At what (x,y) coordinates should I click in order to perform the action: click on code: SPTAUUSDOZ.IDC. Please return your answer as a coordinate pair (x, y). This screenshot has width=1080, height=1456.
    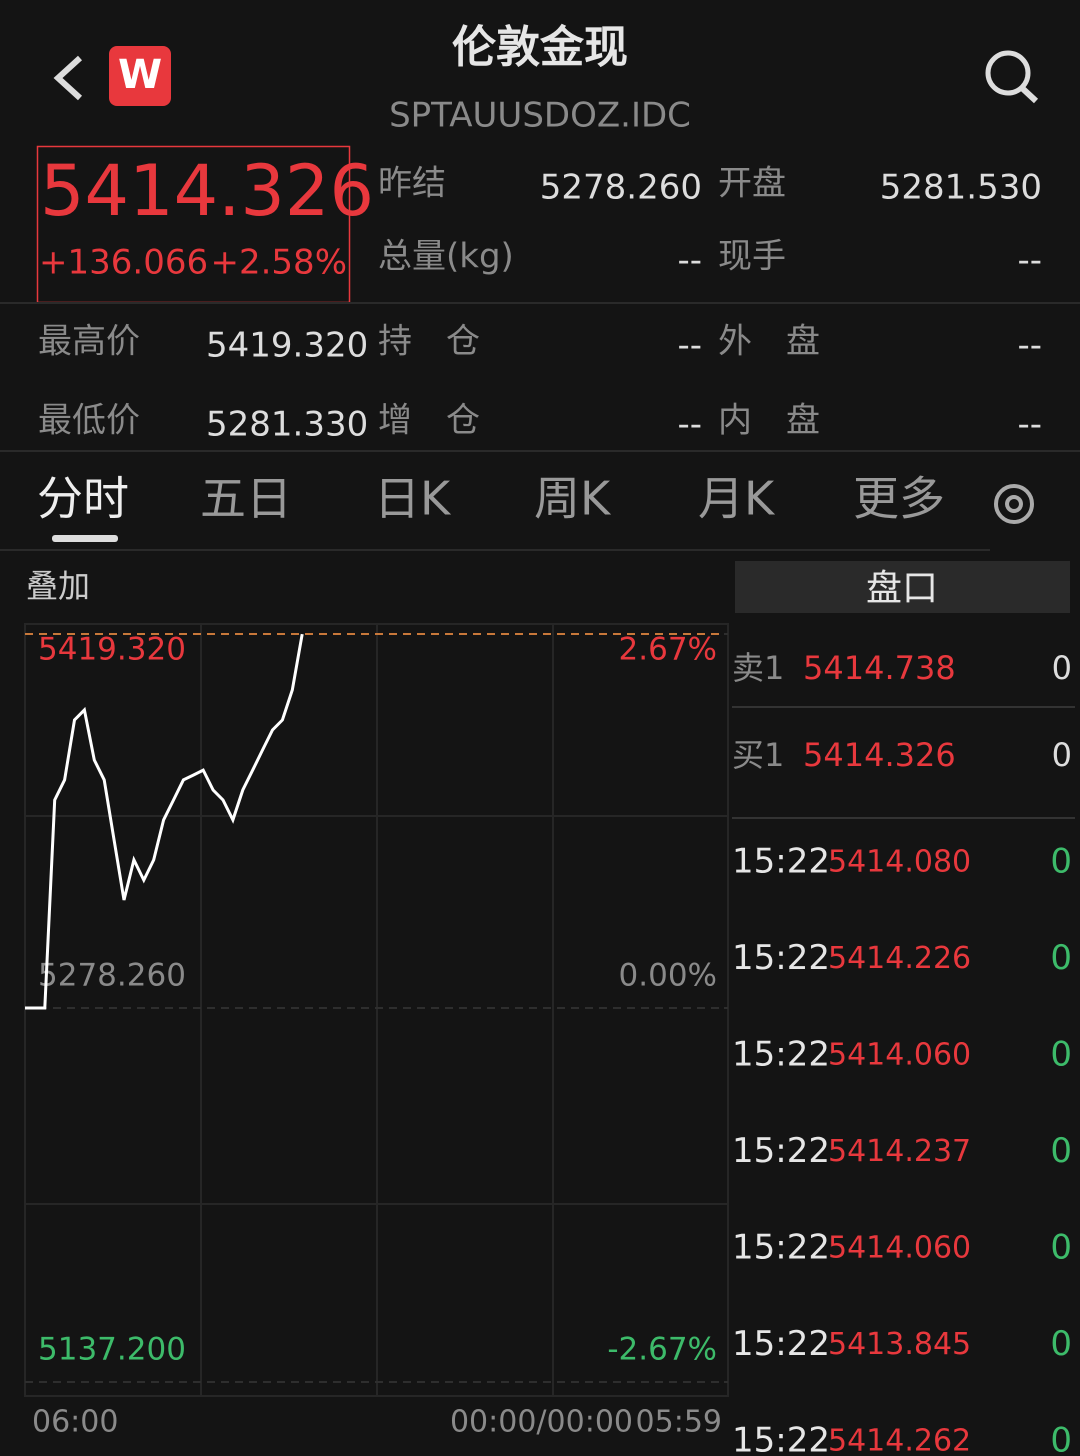
    Looking at the image, I should click on (540, 116).